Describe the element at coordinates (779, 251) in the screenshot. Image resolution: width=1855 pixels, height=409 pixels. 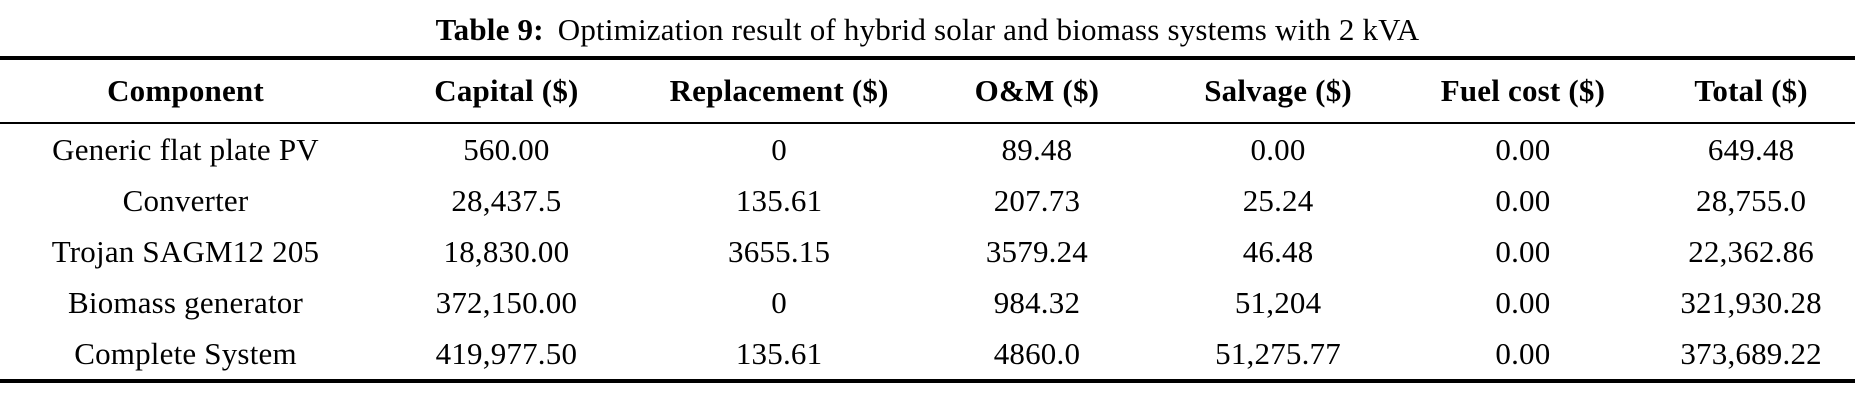
I see `value-cell: 3655.15` at that location.